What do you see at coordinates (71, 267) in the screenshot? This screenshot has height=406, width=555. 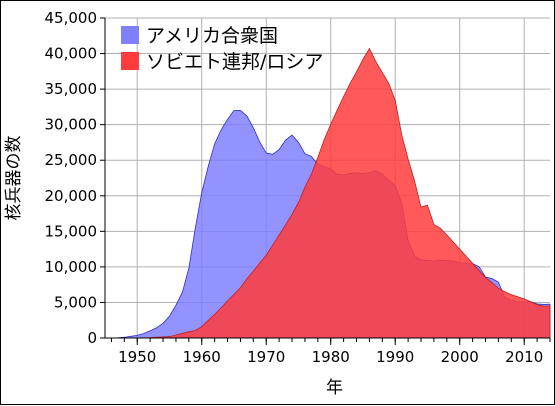 I see `y-tick-label: 10,000` at bounding box center [71, 267].